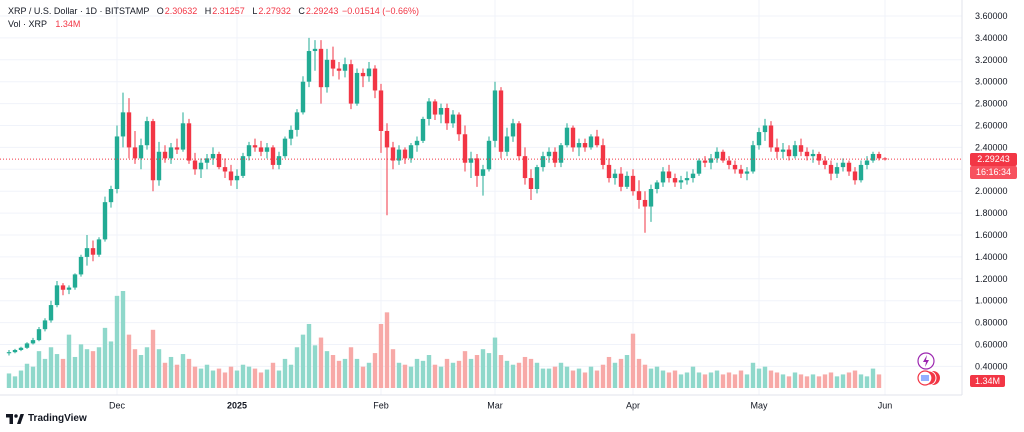 The image size is (1024, 432). Describe the element at coordinates (991, 279) in the screenshot. I see `price-tick-label: 1.20000` at that location.